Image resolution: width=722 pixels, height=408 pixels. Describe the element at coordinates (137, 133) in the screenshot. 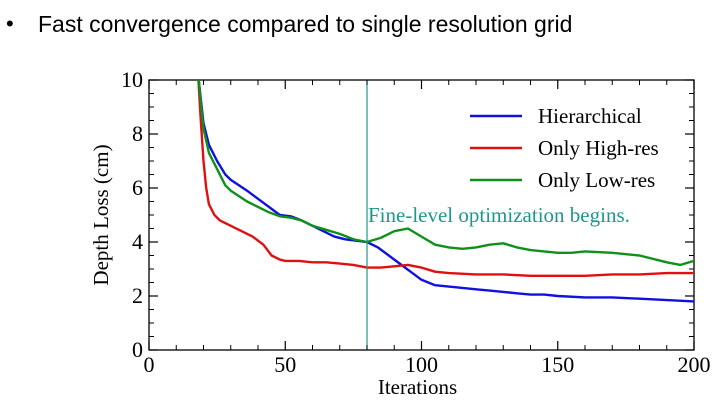

I see `y-tick-label-8: 8` at that location.